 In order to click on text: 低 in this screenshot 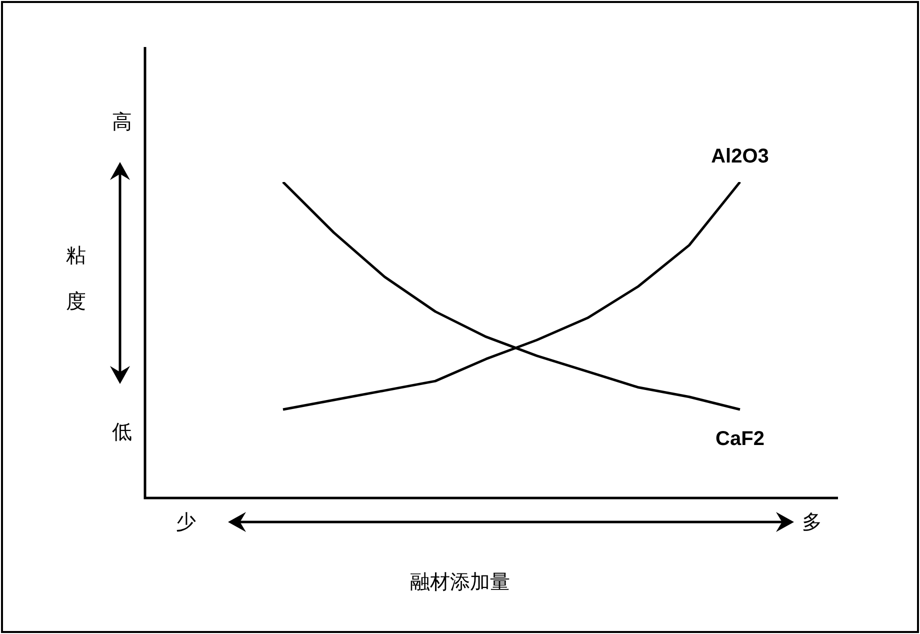, I will do `click(122, 432)`.